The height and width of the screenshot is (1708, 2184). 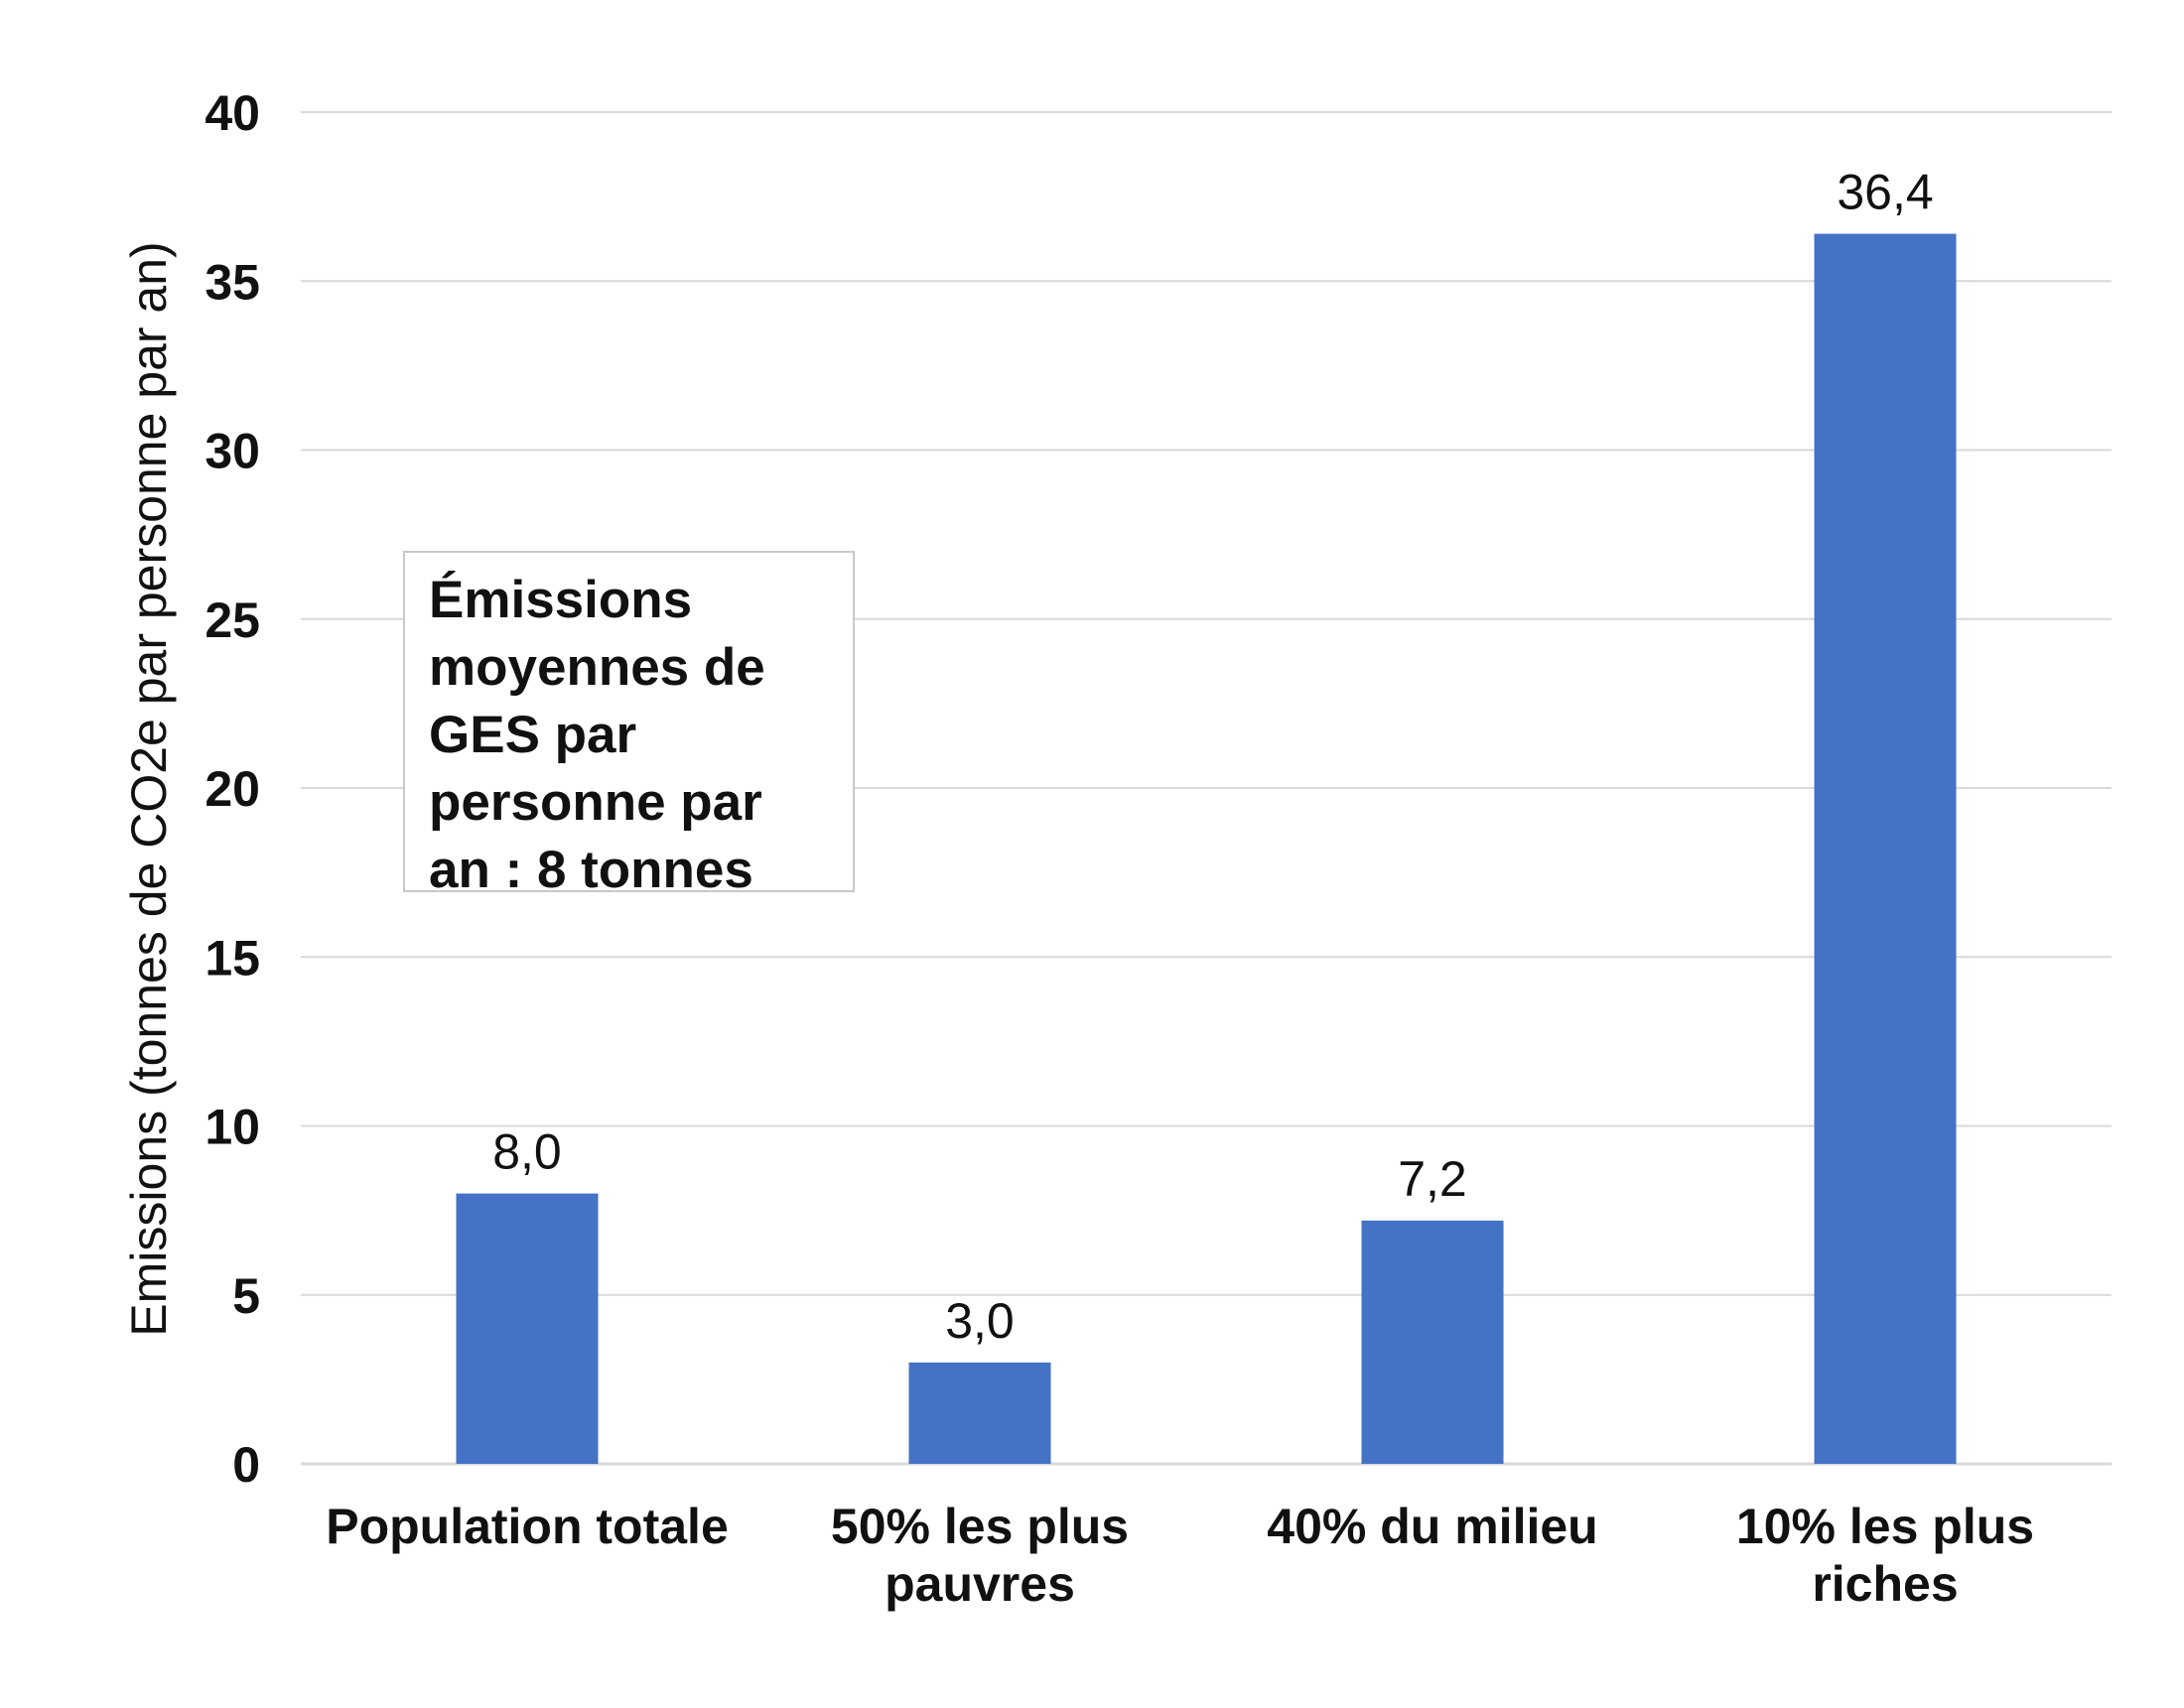 What do you see at coordinates (246, 1465) in the screenshot?
I see `y-tick-label: 0` at bounding box center [246, 1465].